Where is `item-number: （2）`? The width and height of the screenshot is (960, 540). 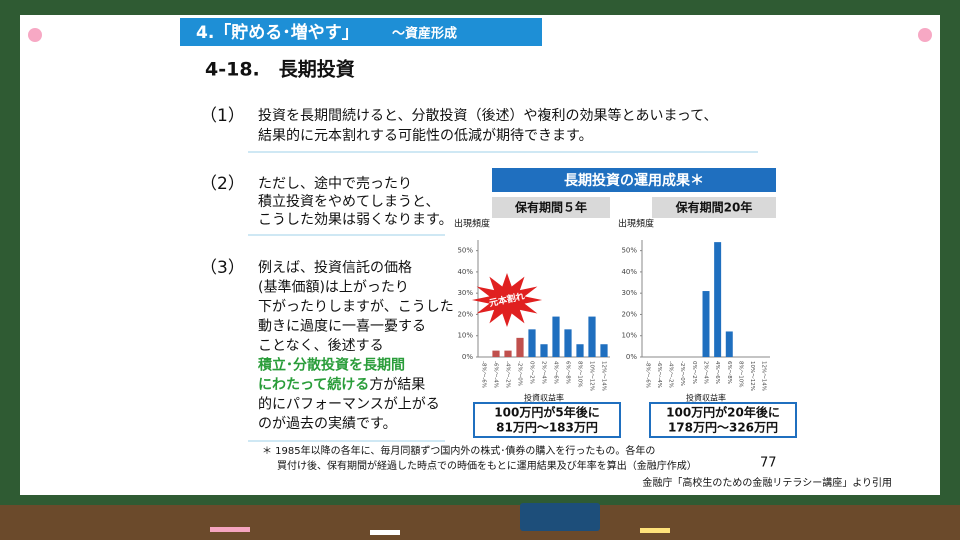
item-number: （2） is located at coordinates (222, 184).